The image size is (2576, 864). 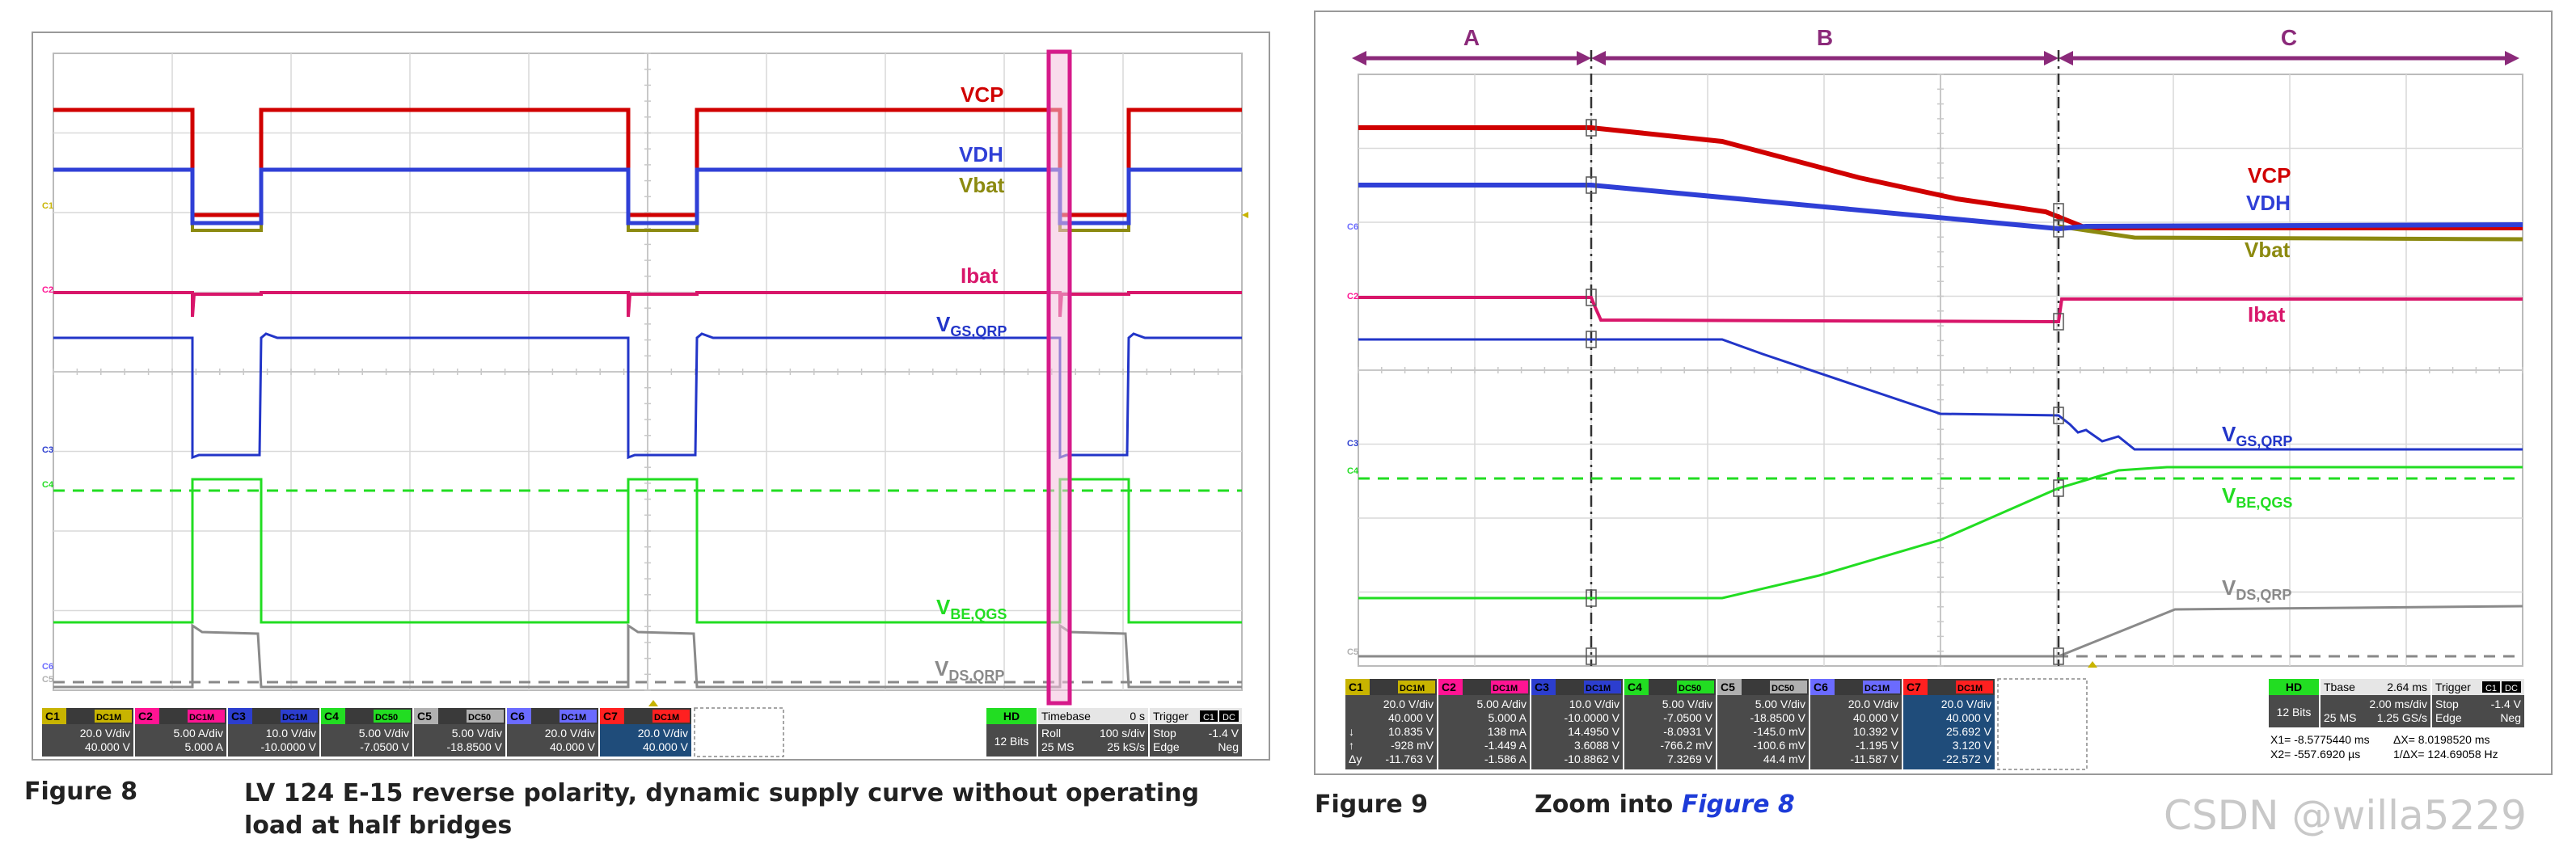 What do you see at coordinates (1353, 471) in the screenshot?
I see `channel-marker-c4: C4` at bounding box center [1353, 471].